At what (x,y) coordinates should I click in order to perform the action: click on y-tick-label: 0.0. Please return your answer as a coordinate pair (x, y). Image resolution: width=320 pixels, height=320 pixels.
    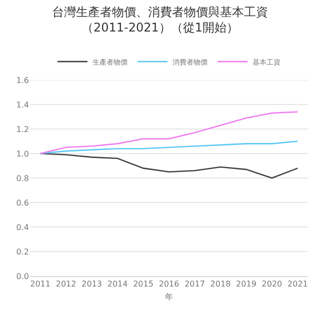
    Looking at the image, I should click on (22, 276).